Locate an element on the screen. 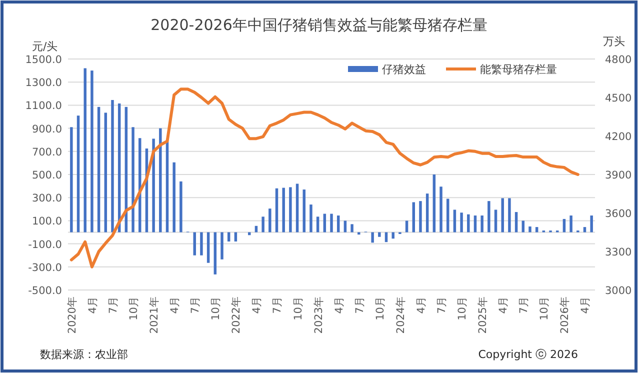  legend-label: 仔猪效益 is located at coordinates (404, 69).